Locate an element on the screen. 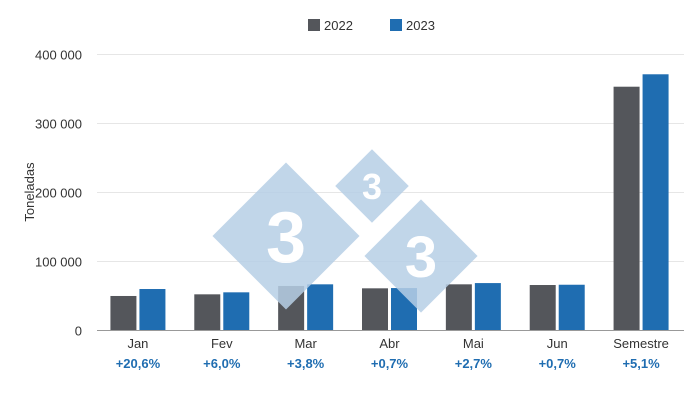 This screenshot has height=405, width=700. legend-item-2022: 2022 is located at coordinates (330, 25).